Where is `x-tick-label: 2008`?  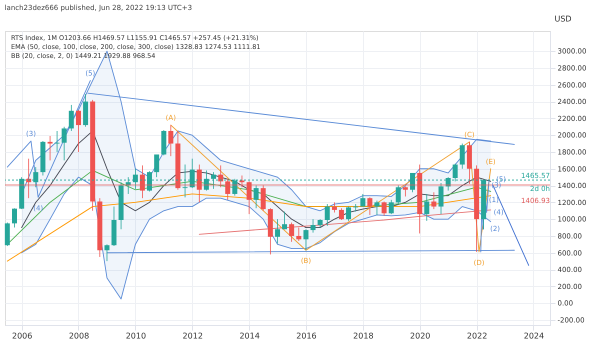
x-tick-label: 2008 is located at coordinates (79, 336).